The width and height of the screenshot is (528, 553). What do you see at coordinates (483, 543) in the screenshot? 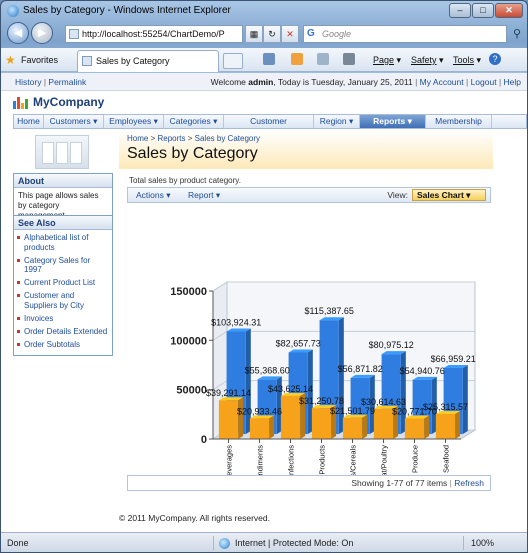
I see `zoom-level: 100%` at bounding box center [483, 543].